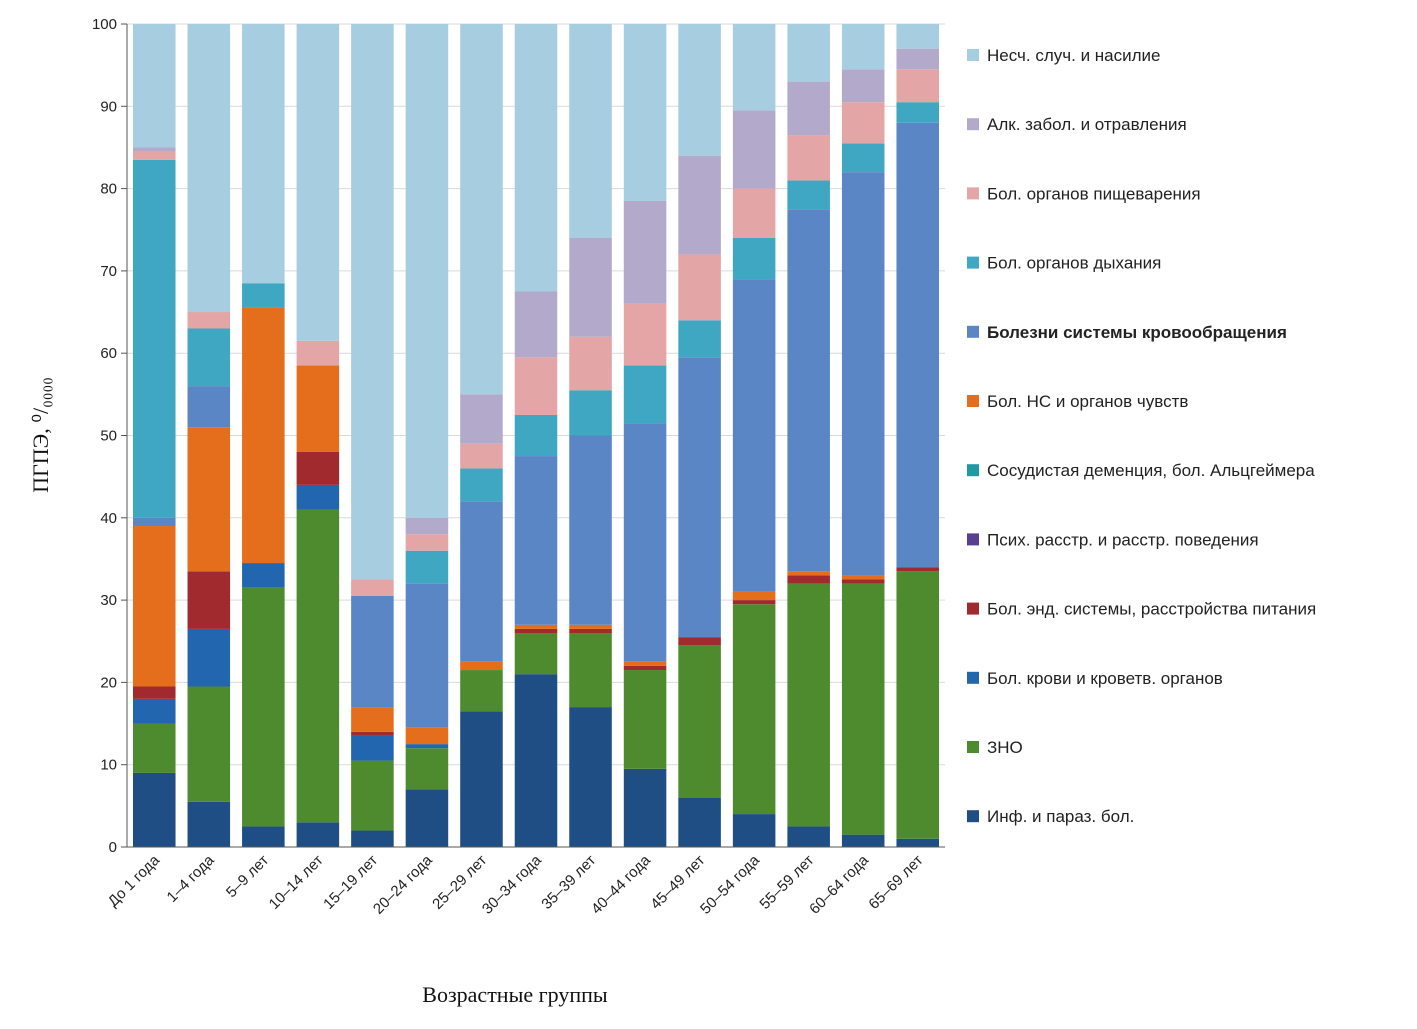 This screenshot has width=1417, height=1029. What do you see at coordinates (1095, 678) in the screenshot?
I see `legend-item: Бол. крови и кроветв. органов` at bounding box center [1095, 678].